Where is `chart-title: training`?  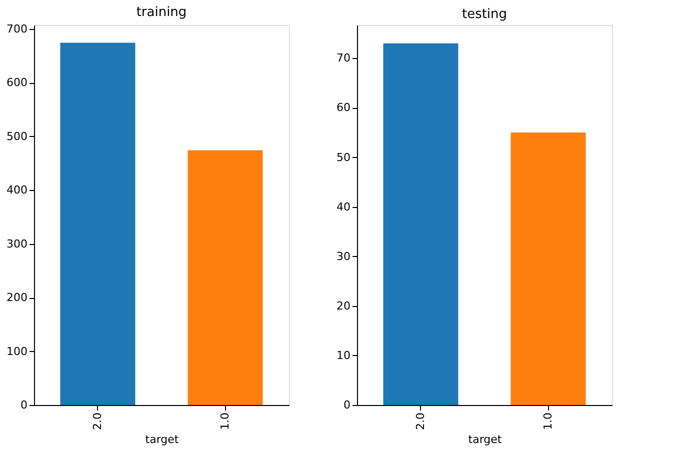
chart-title: training is located at coordinates (161, 12).